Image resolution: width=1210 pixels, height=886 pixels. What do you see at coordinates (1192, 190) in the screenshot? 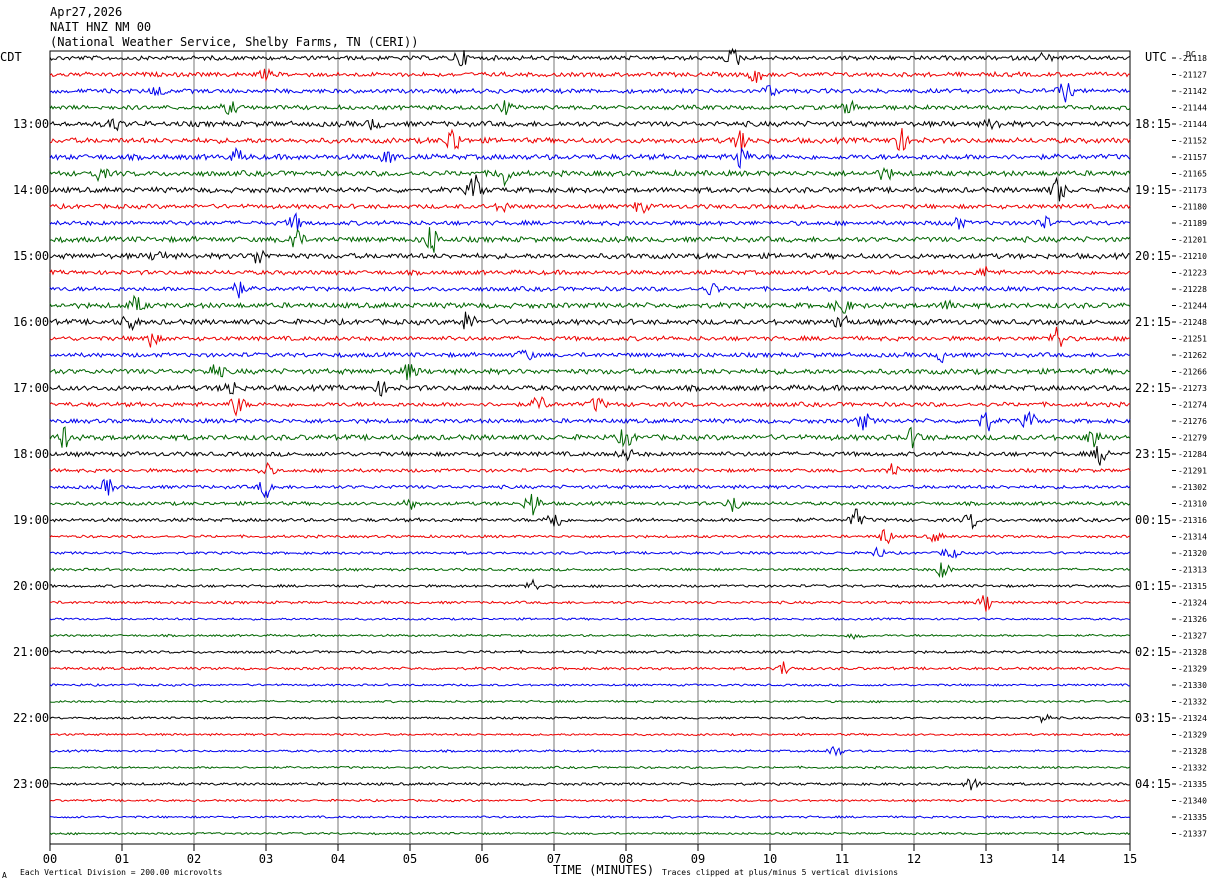
I see `dc-offset-label: -21173` at bounding box center [1192, 190].